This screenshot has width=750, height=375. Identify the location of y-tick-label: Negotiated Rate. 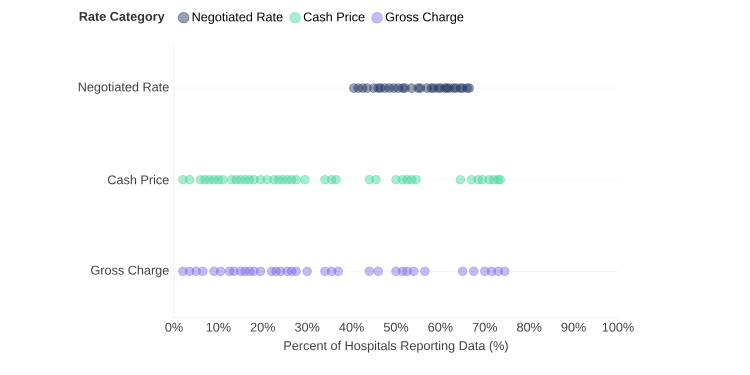
(123, 88).